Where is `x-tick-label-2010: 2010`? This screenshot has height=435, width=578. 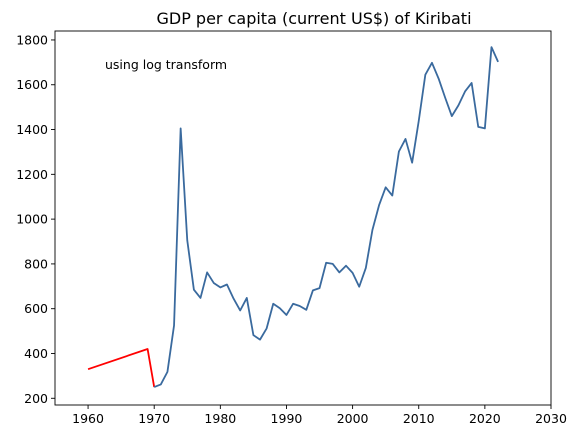
x-tick-label-2010: 2010 is located at coordinates (419, 418).